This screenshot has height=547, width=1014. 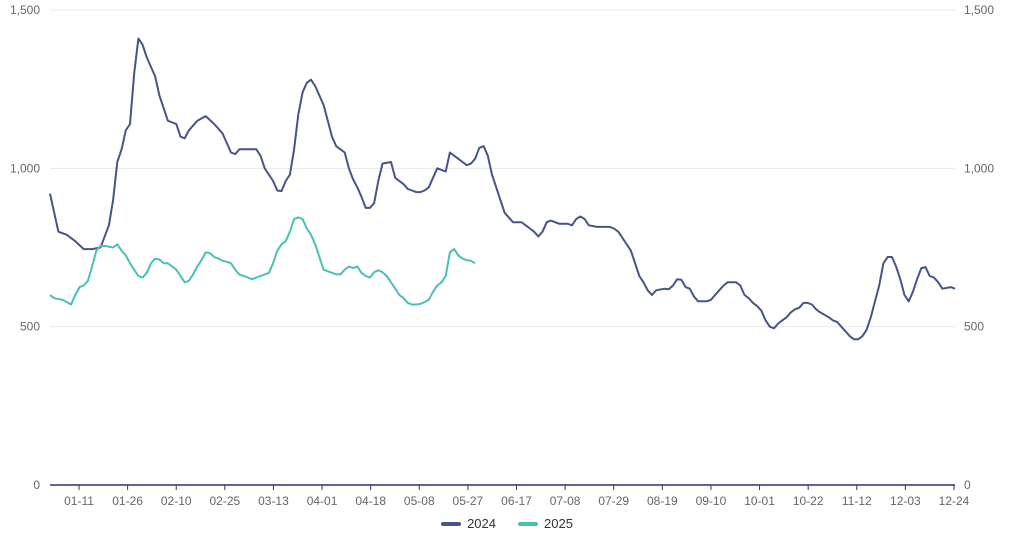 What do you see at coordinates (468, 501) in the screenshot?
I see `x-tick-label: 05-27` at bounding box center [468, 501].